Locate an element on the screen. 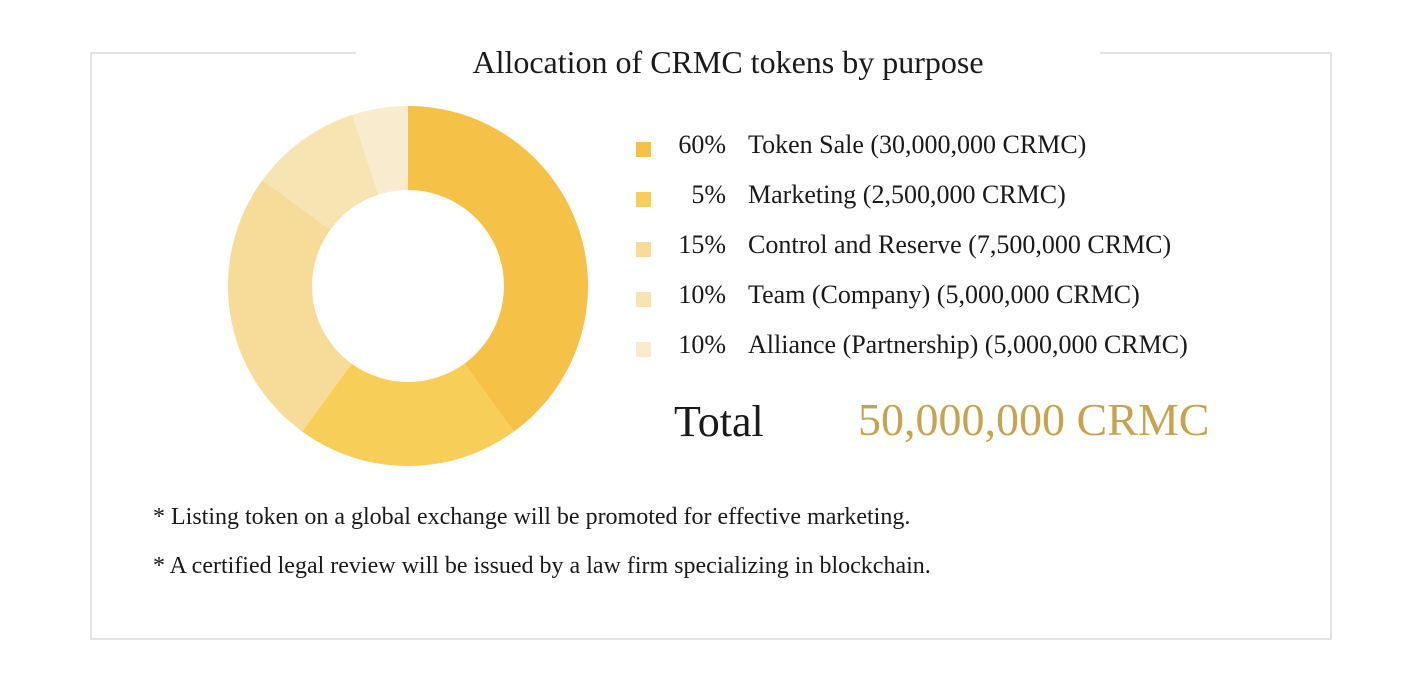 This screenshot has width=1414, height=682. donut-chart is located at coordinates (408, 286).